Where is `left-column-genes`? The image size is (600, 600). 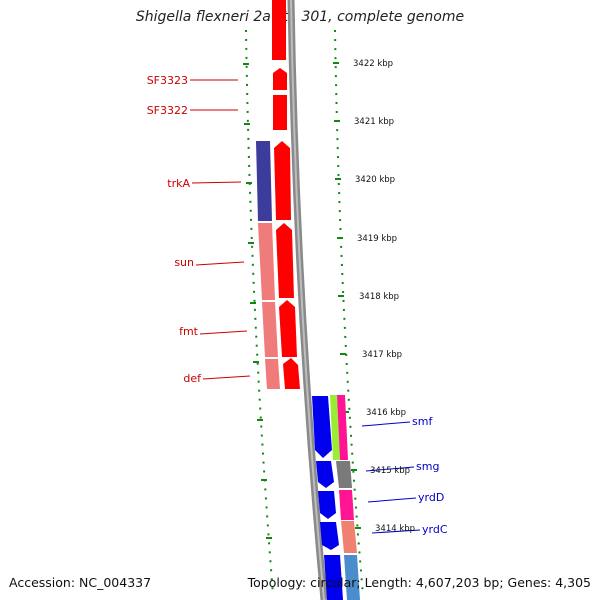
left-column-genes is located at coordinates (268, 265).